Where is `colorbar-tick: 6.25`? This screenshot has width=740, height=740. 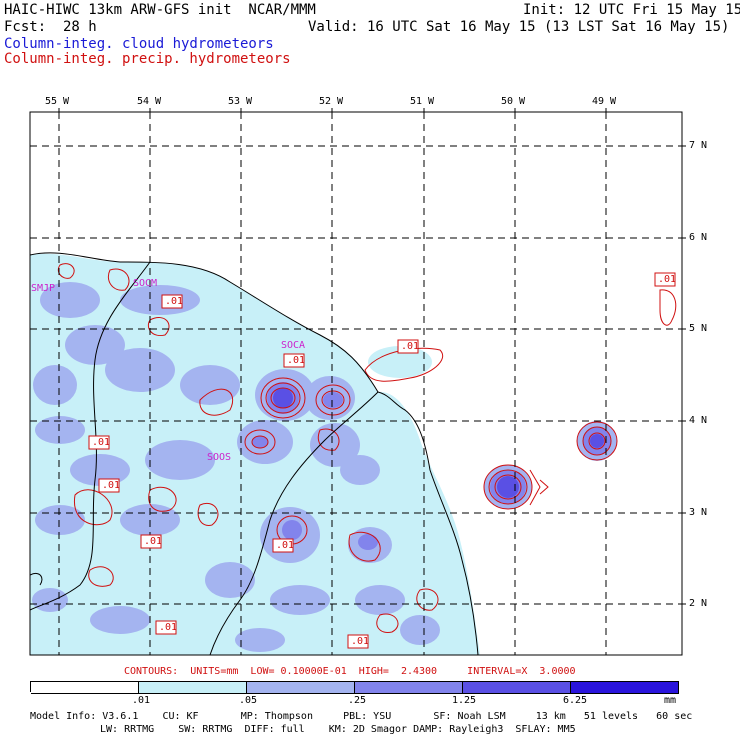 colorbar-tick: 6.25 is located at coordinates (575, 700).